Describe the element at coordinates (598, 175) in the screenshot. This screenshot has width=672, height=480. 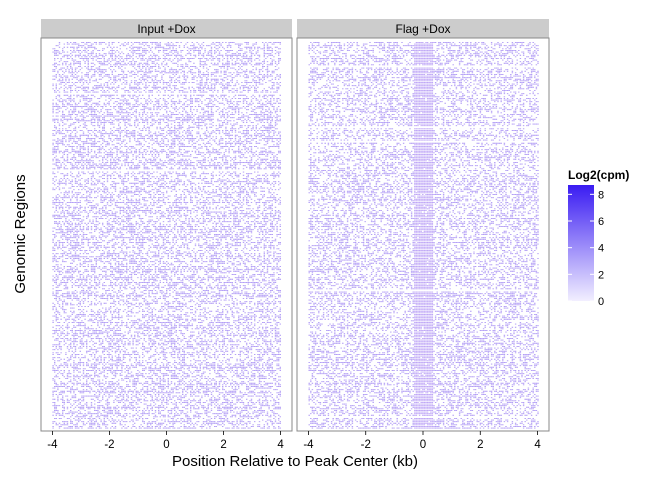
I see `legend-title: Log2(cpm)` at that location.